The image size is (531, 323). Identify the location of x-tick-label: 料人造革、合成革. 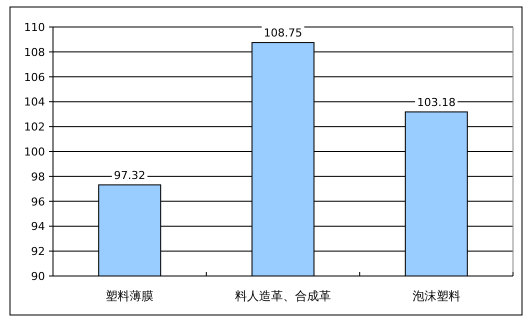
(283, 296).